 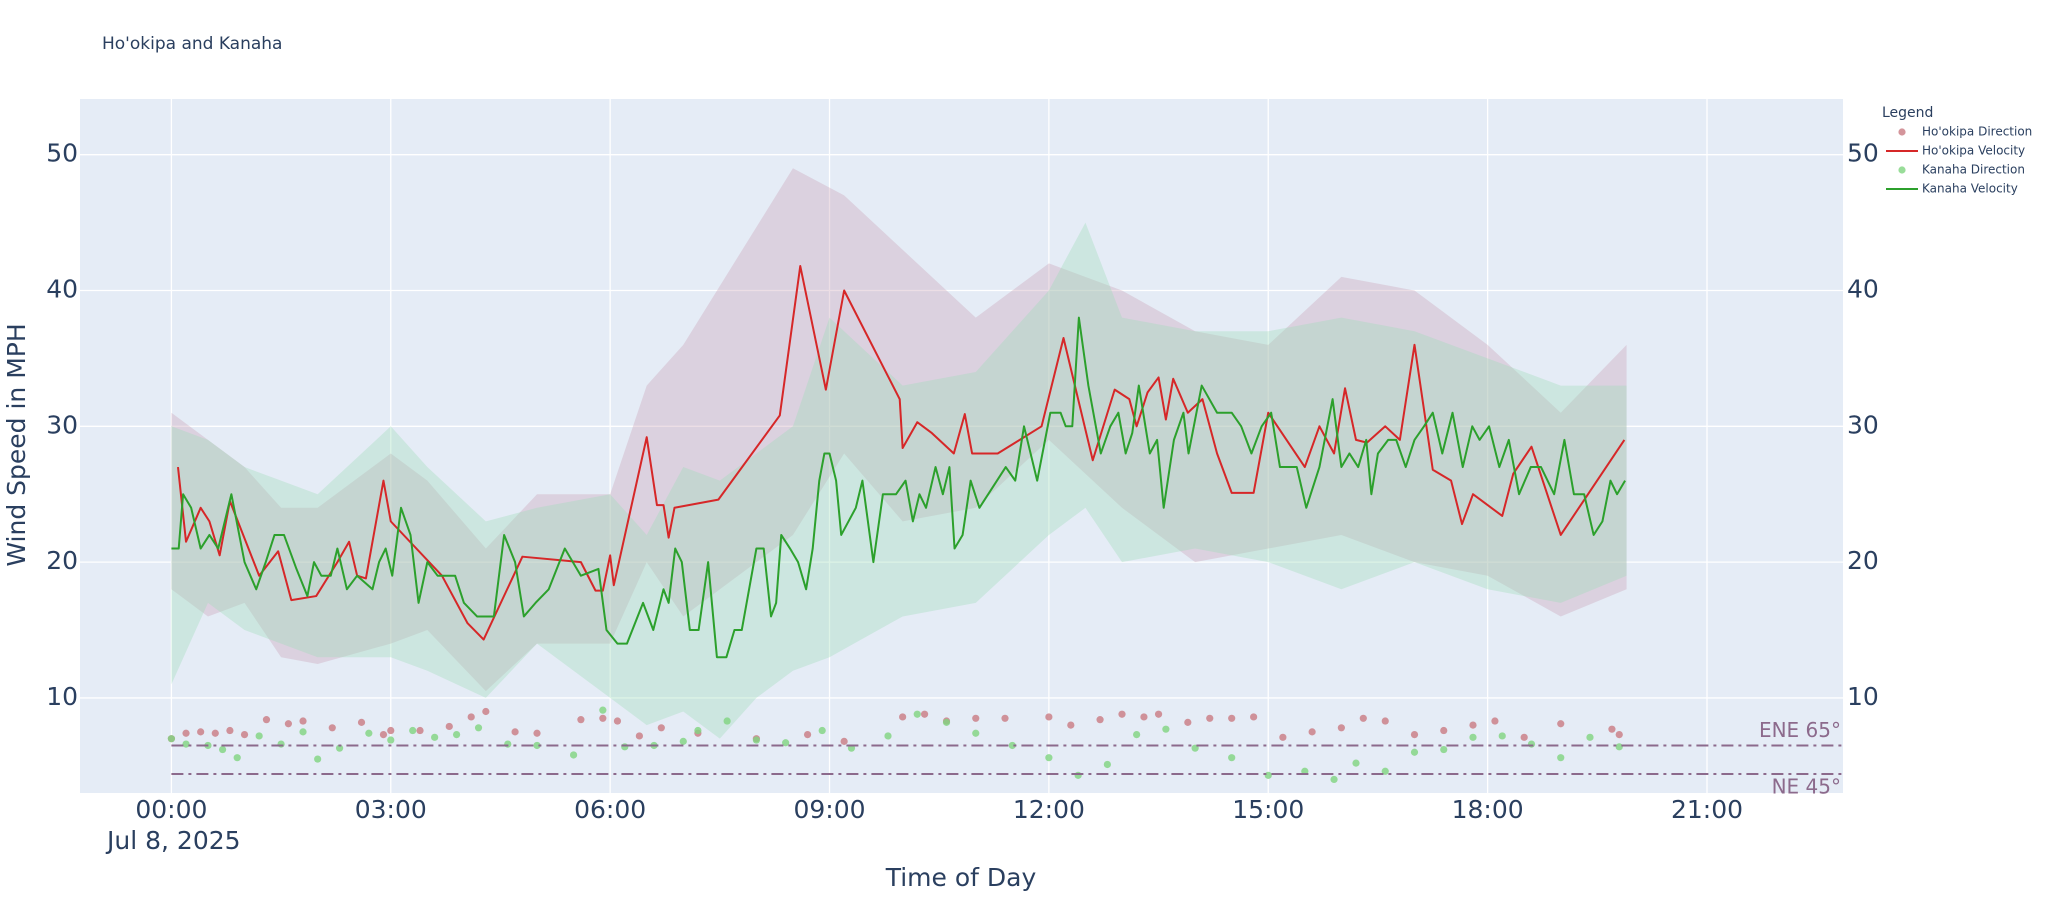 I want to click on x-tick-label: 09:00, so click(x=829, y=809).